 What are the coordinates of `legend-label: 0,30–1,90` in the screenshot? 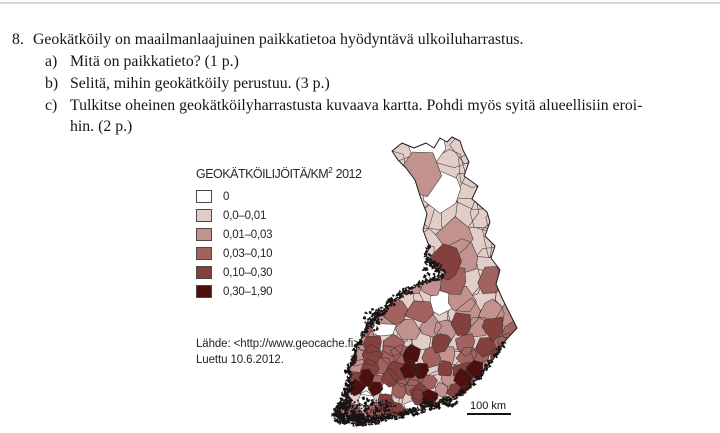 It's located at (248, 291).